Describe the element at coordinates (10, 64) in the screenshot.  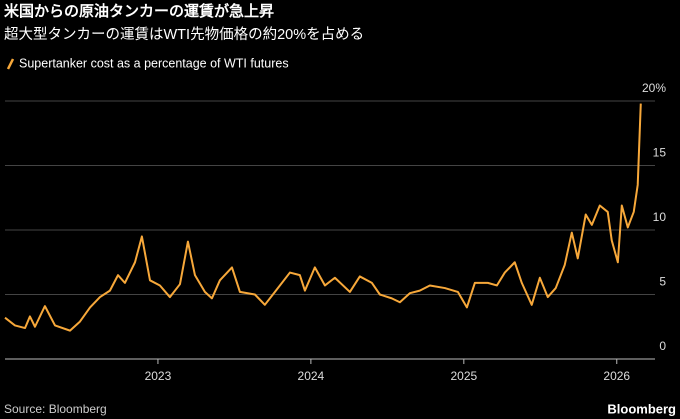
I see `legend-swatch` at that location.